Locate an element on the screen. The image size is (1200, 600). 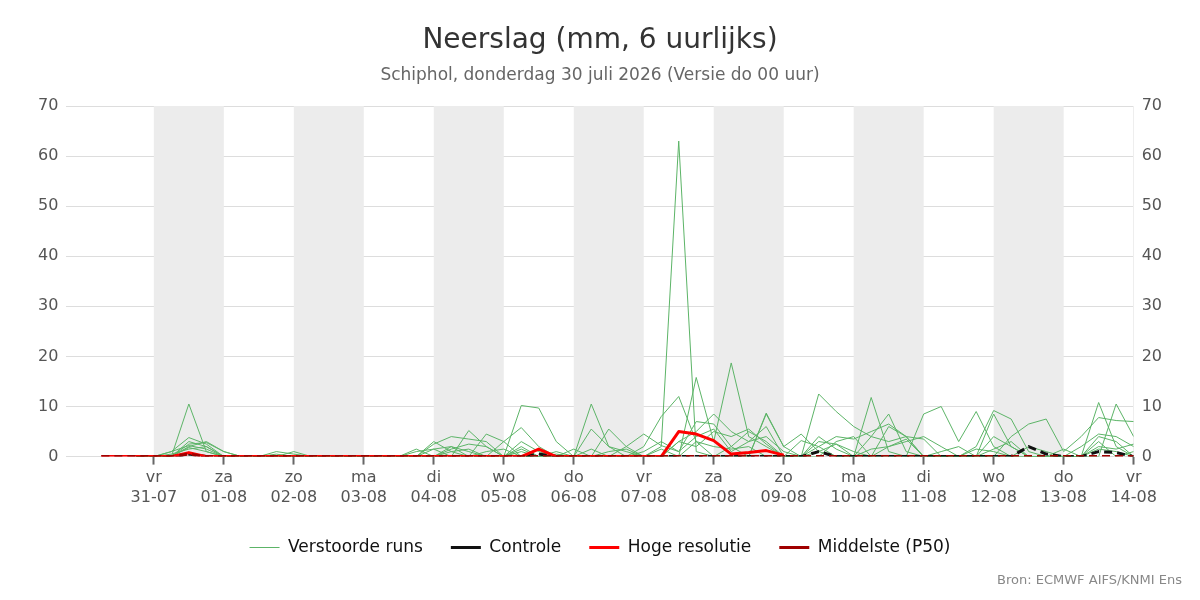
x-tick-label: za 01-08 is located at coordinates (224, 486).